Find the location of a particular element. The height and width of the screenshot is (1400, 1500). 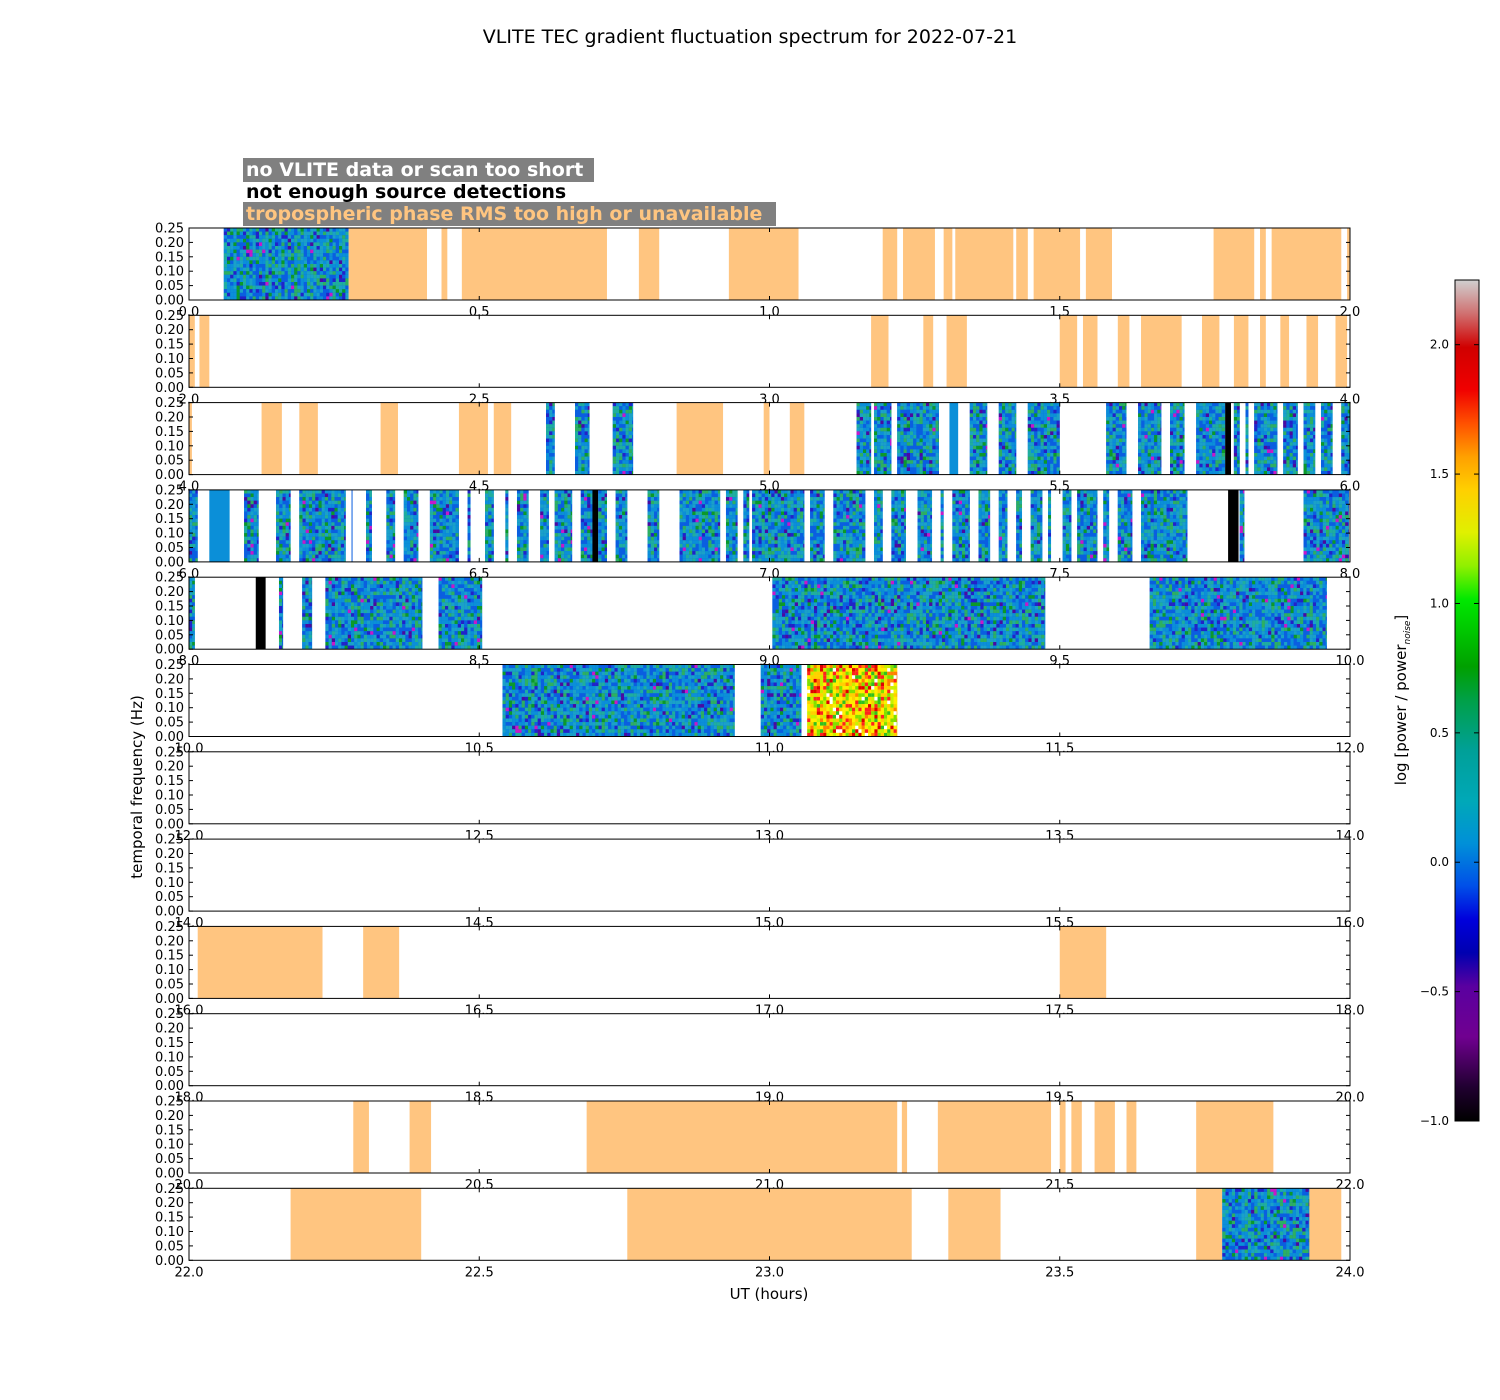

x-tick-label: 22.0 is located at coordinates (189, 1272).